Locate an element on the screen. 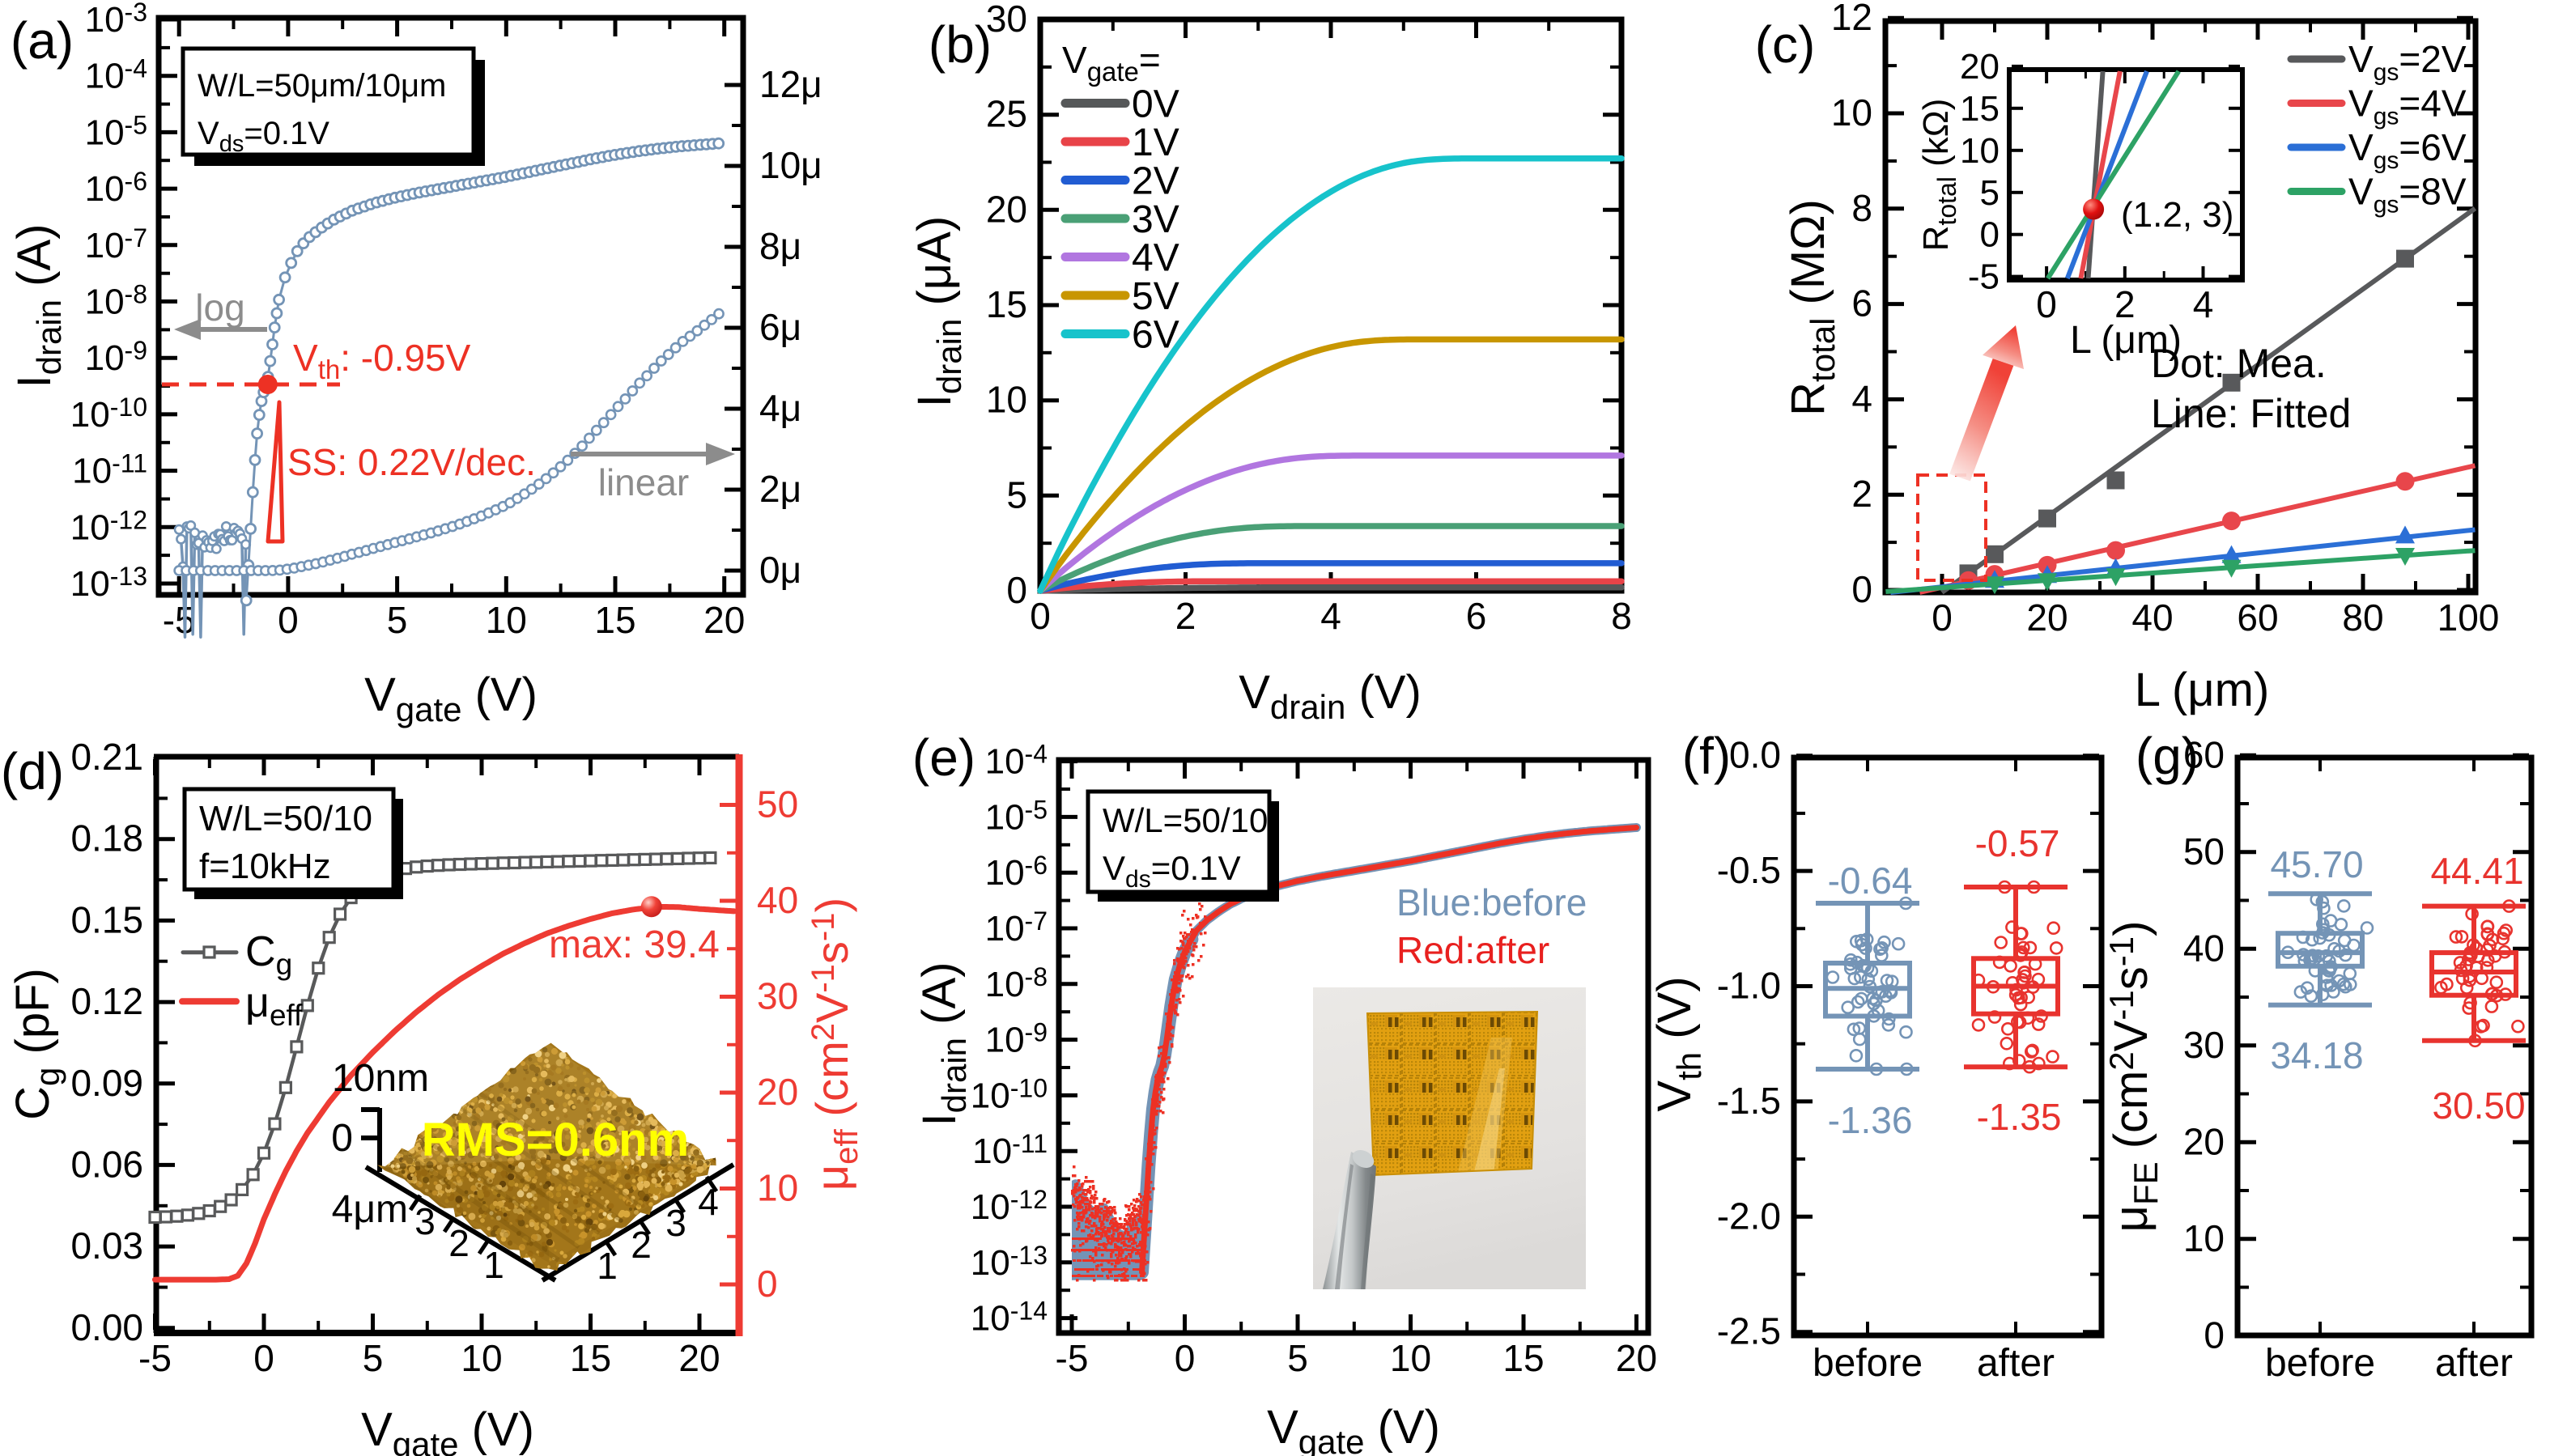  svg-text: after is located at coordinates (2016, 1364).